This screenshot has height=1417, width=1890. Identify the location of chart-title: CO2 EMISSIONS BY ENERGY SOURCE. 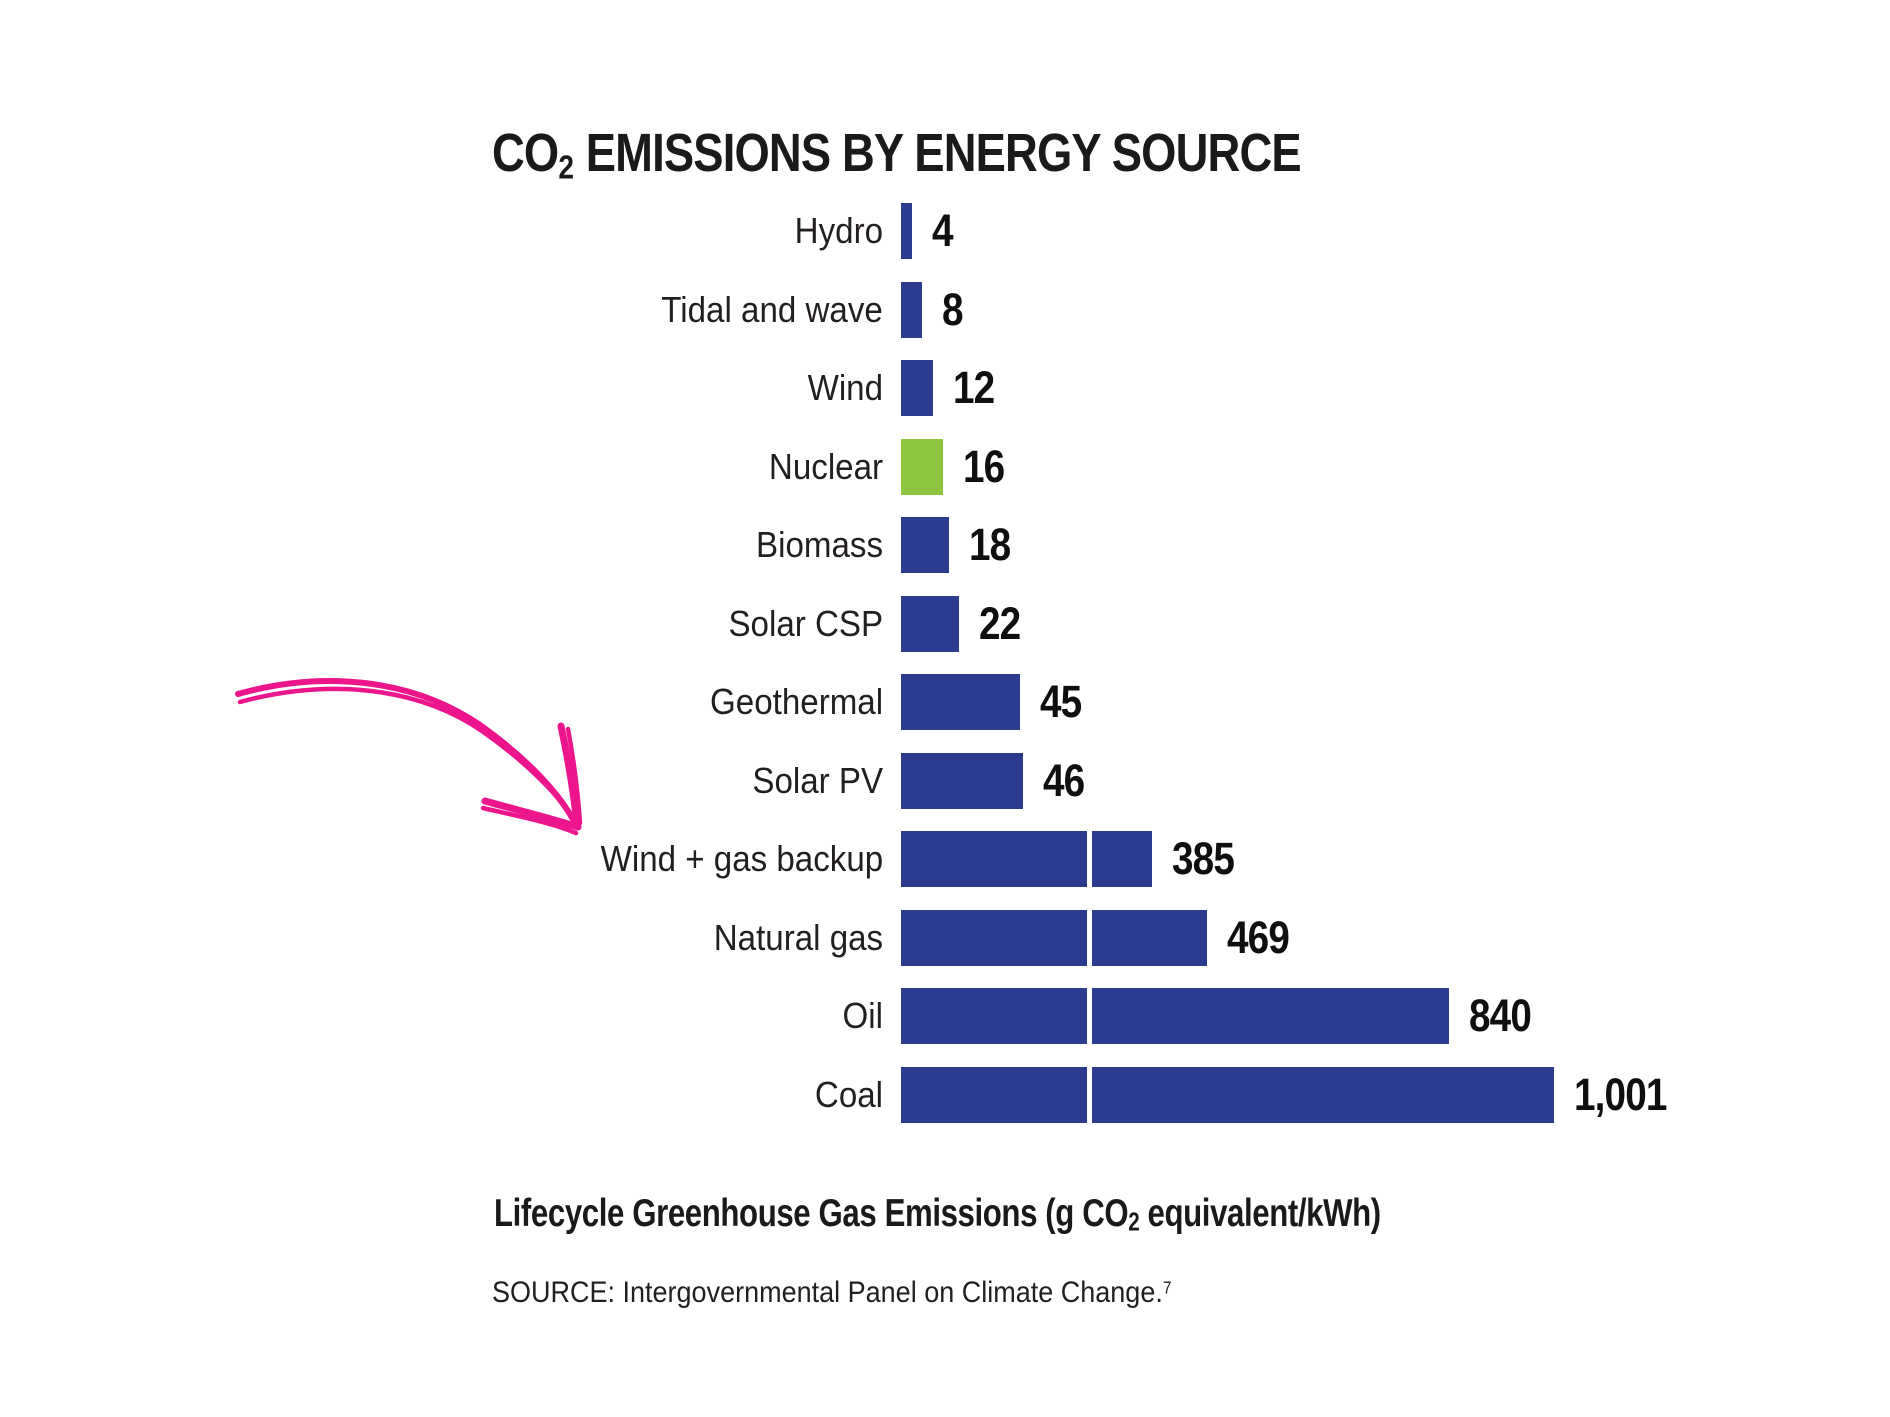
(897, 154).